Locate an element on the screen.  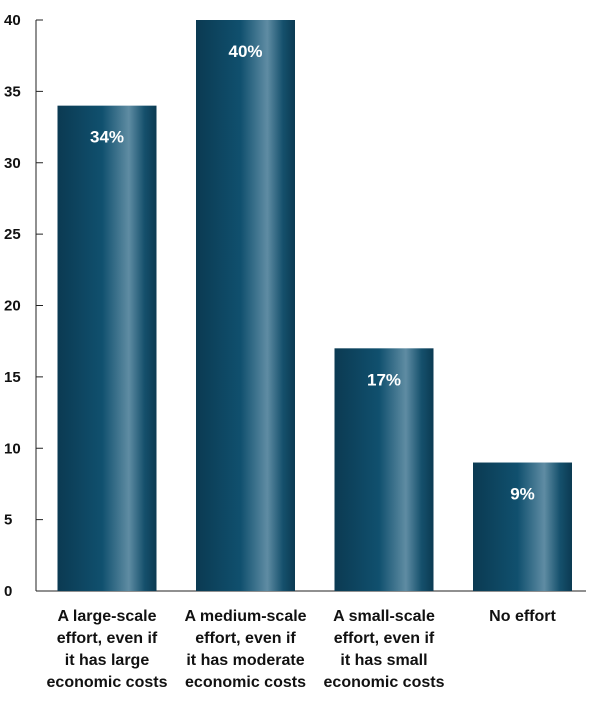
y-tick-label: 15 is located at coordinates (12, 377).